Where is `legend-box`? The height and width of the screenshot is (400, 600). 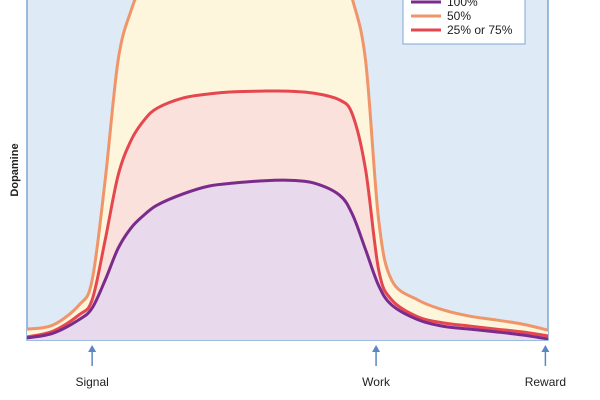 legend-box is located at coordinates (464, 22).